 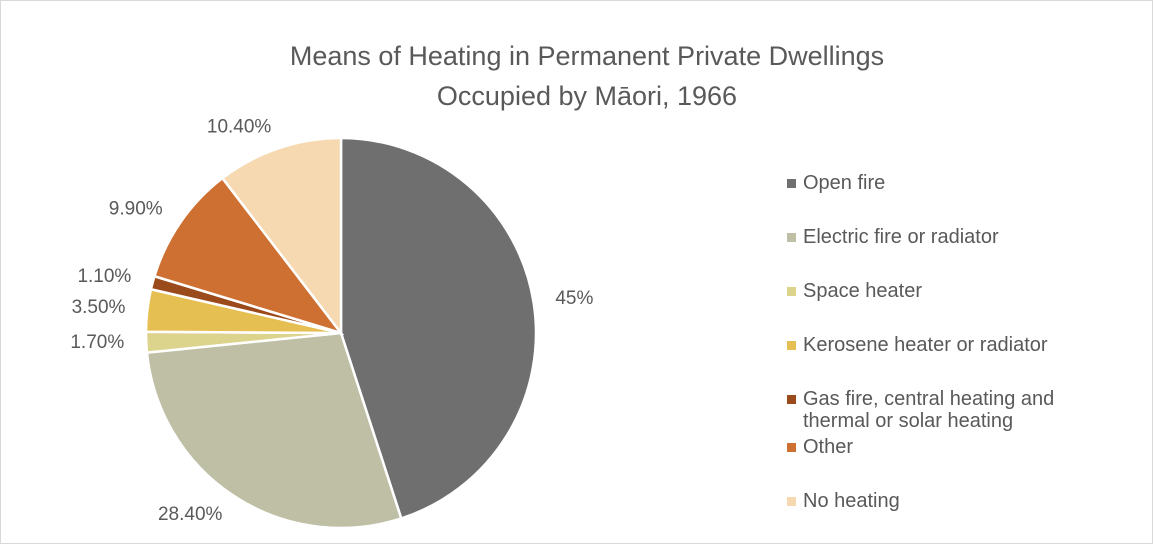 I want to click on legend-item: Kerosene heater or radiator, so click(x=955, y=345).